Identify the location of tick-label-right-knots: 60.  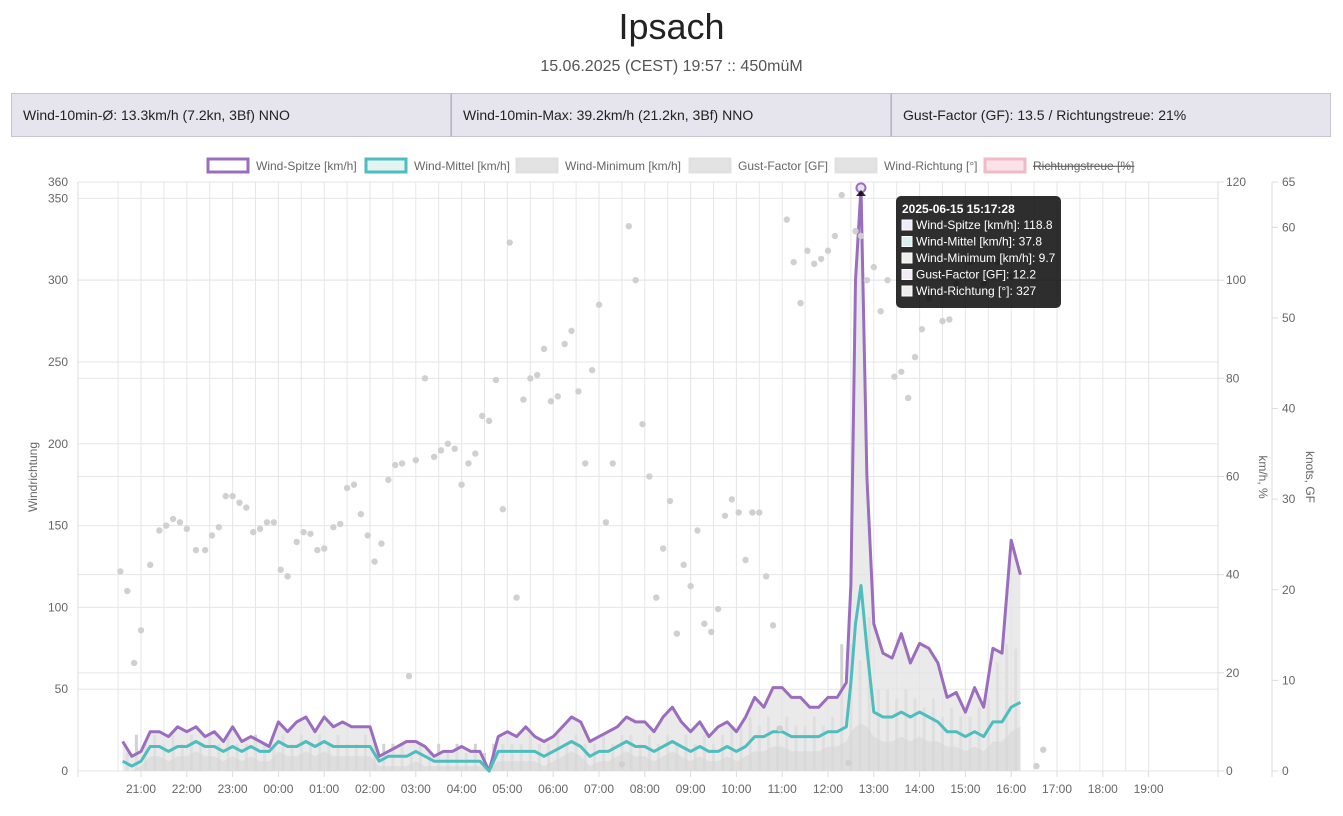
(1289, 227).